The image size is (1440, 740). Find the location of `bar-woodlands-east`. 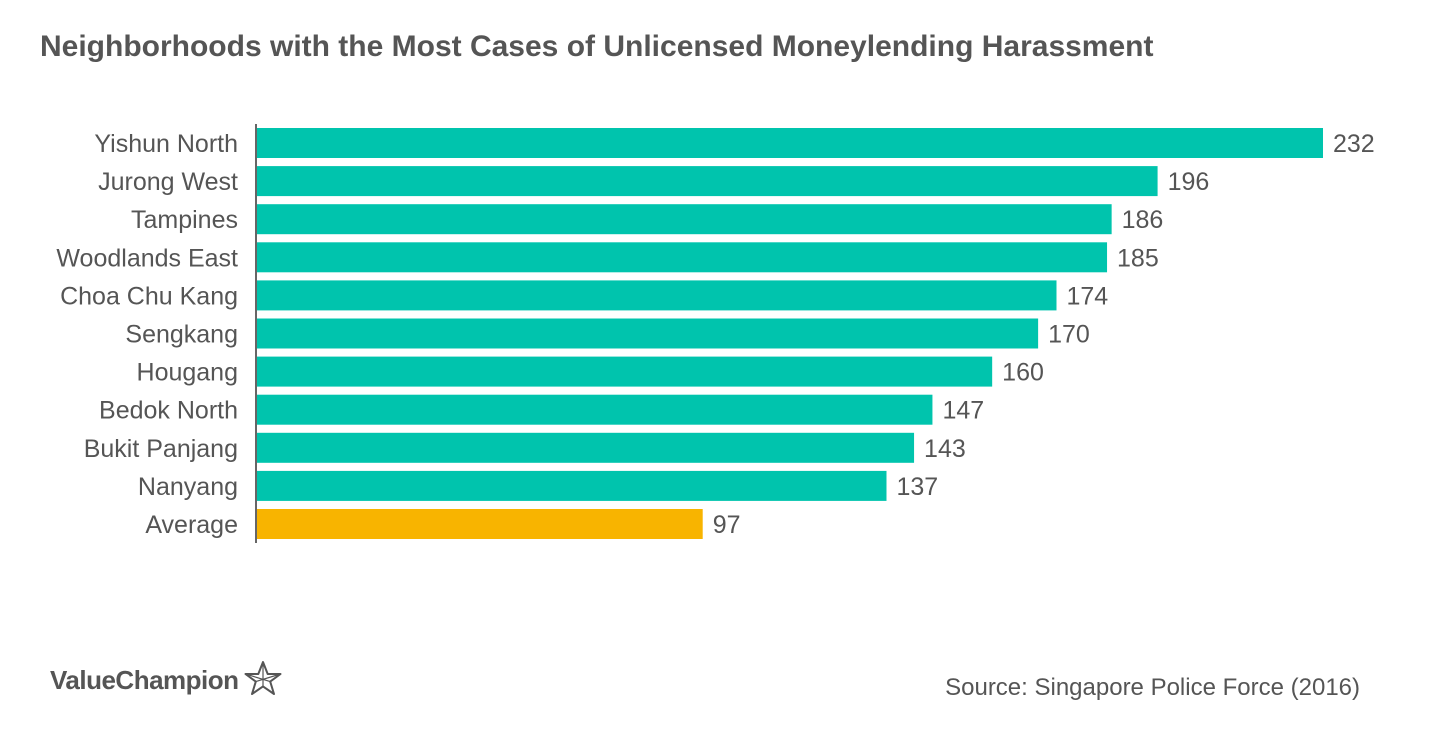

bar-woodlands-east is located at coordinates (682, 257).